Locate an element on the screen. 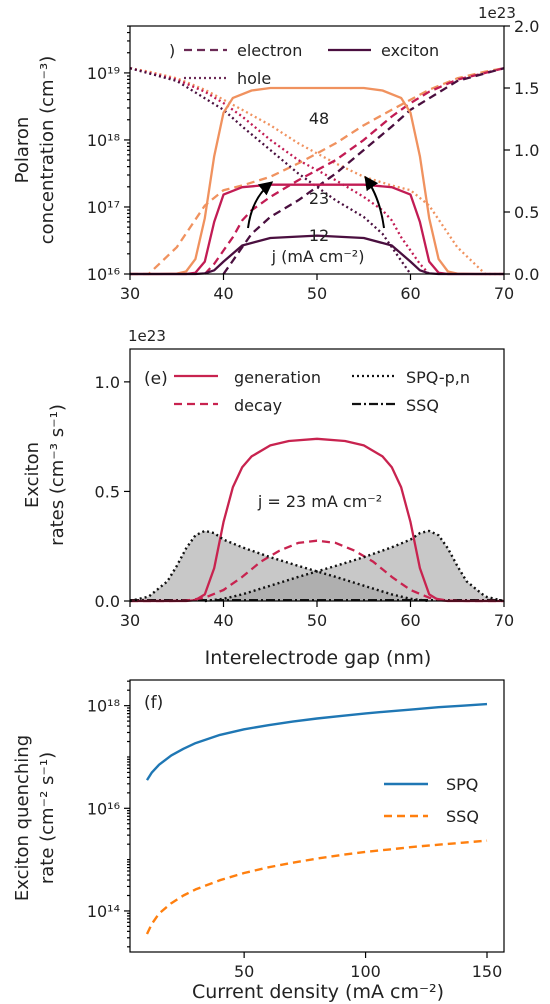 This screenshot has width=550, height=1004. quenching-curve-SSQ is located at coordinates (316, 887).